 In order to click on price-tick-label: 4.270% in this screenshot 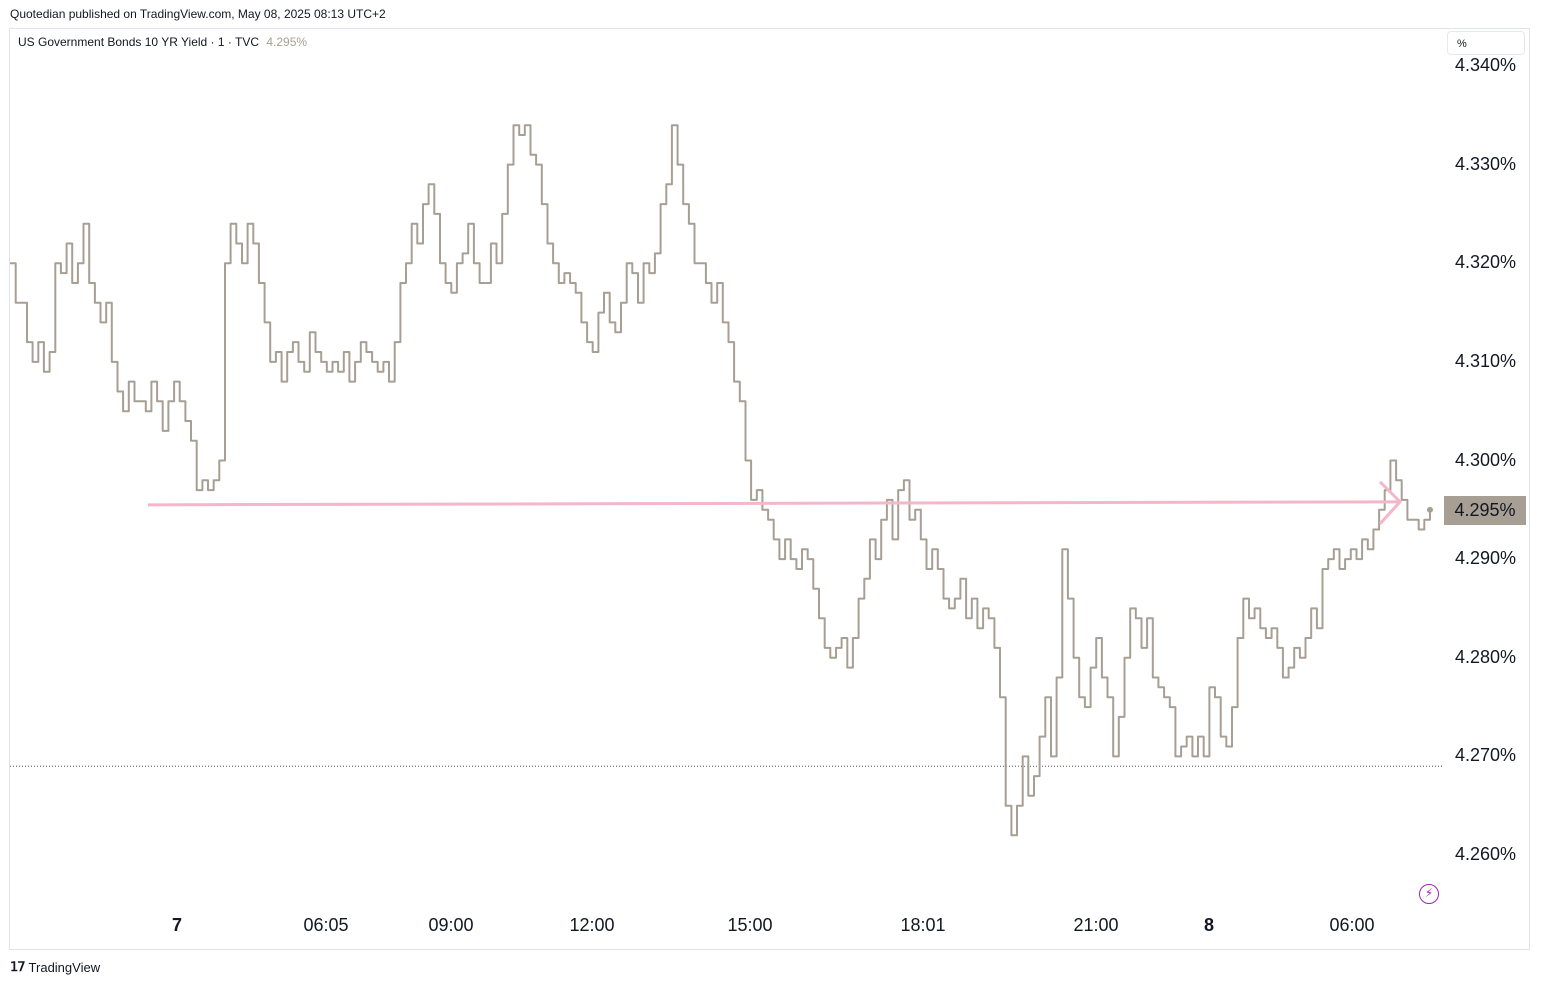, I will do `click(1486, 755)`.